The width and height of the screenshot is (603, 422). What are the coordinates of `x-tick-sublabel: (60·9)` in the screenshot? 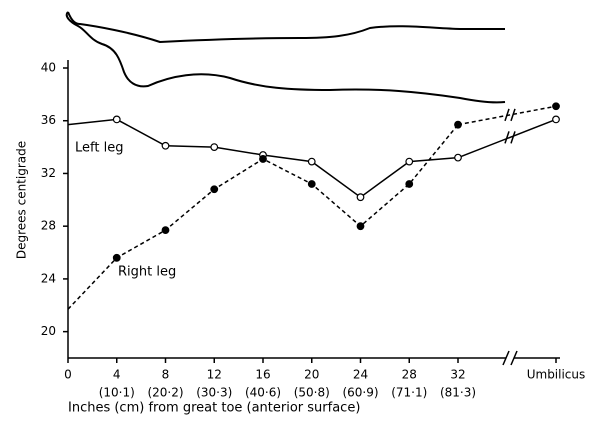 It's located at (360, 393).